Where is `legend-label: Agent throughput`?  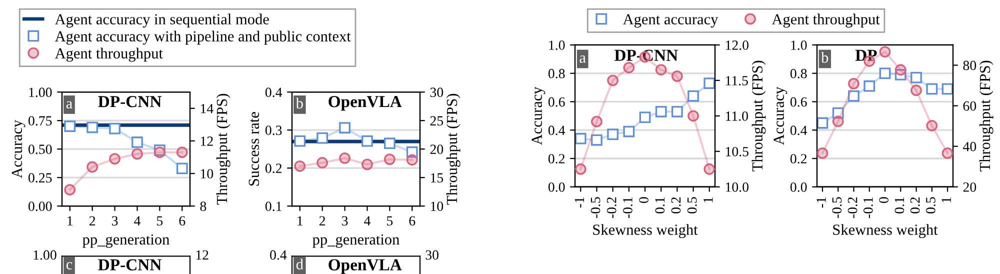 legend-label: Agent throughput is located at coordinates (826, 21).